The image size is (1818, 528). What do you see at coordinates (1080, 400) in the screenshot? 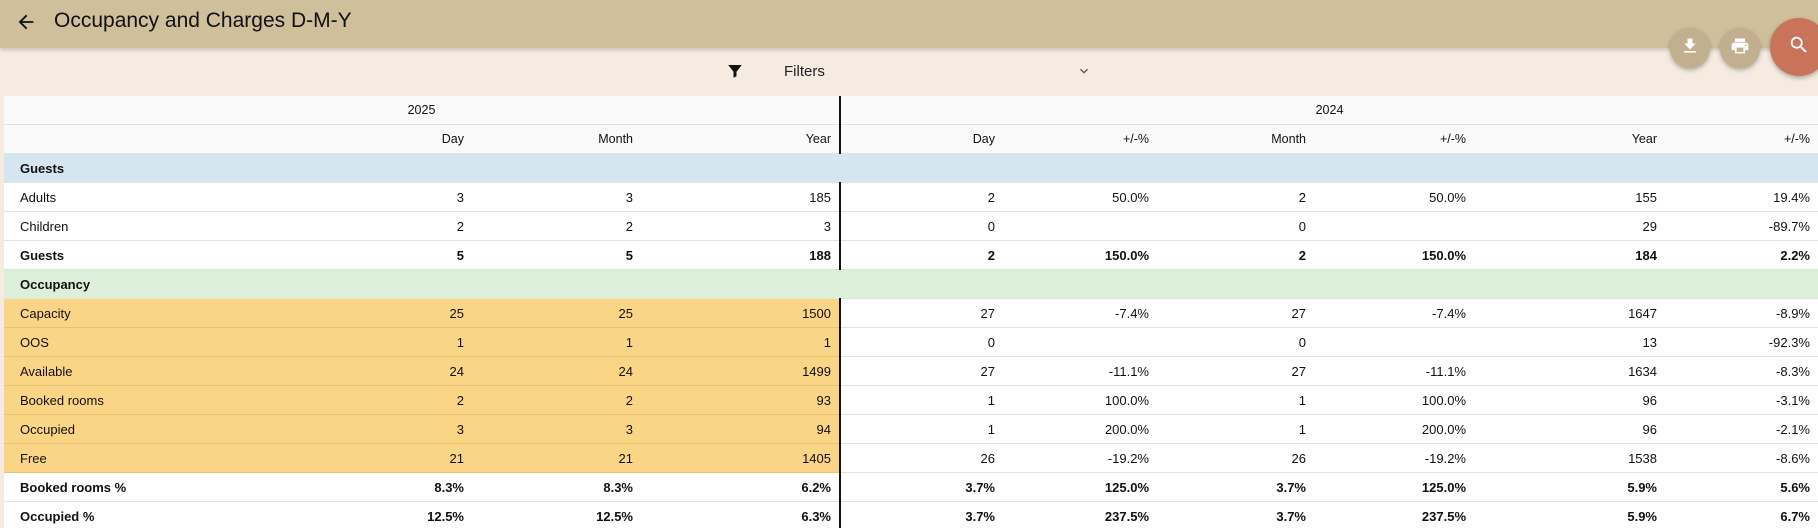
I see `table-cell: 100.0%` at bounding box center [1080, 400].